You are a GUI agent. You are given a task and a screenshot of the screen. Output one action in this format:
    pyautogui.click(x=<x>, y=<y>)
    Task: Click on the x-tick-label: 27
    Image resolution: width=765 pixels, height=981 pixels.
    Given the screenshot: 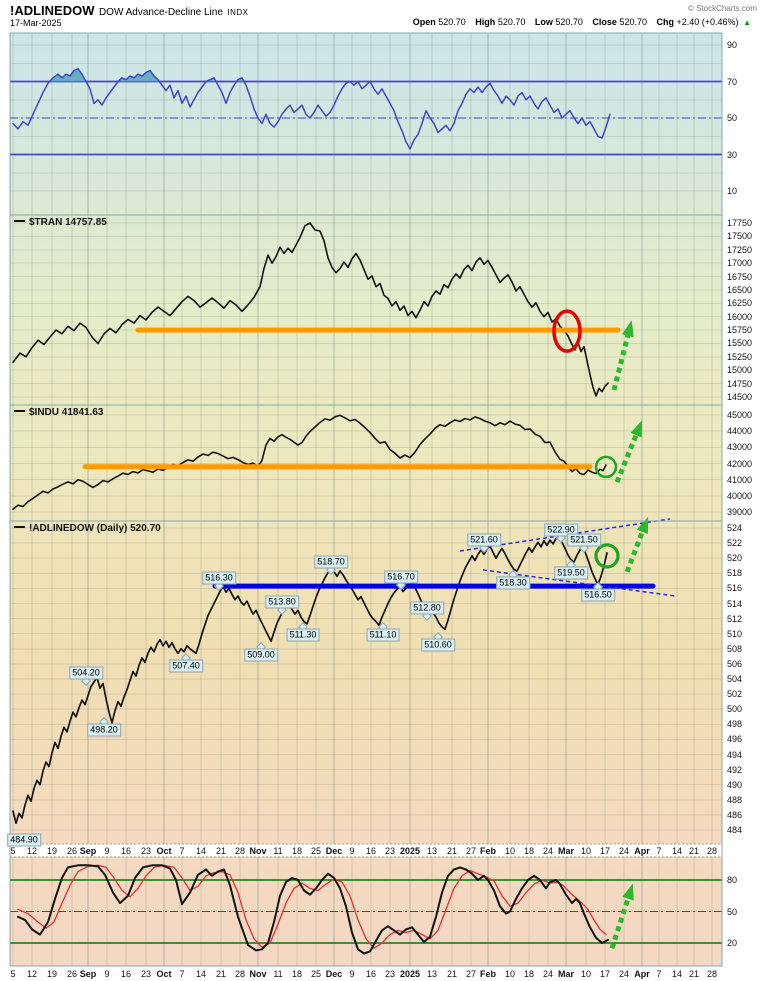 What is the action you would take?
    pyautogui.click(x=471, y=851)
    